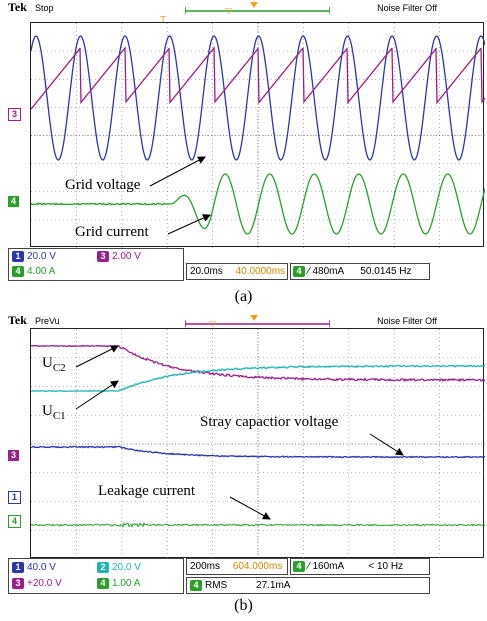 The height and width of the screenshot is (621, 487). I want to click on rms-box-b: 4 RMS 27.1mA, so click(308, 585).